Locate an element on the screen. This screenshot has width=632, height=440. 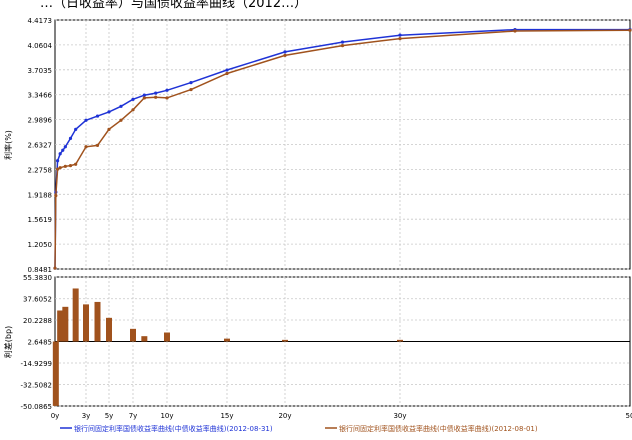
upper-y-tick-label: 1.9188 is located at coordinates (40, 195).